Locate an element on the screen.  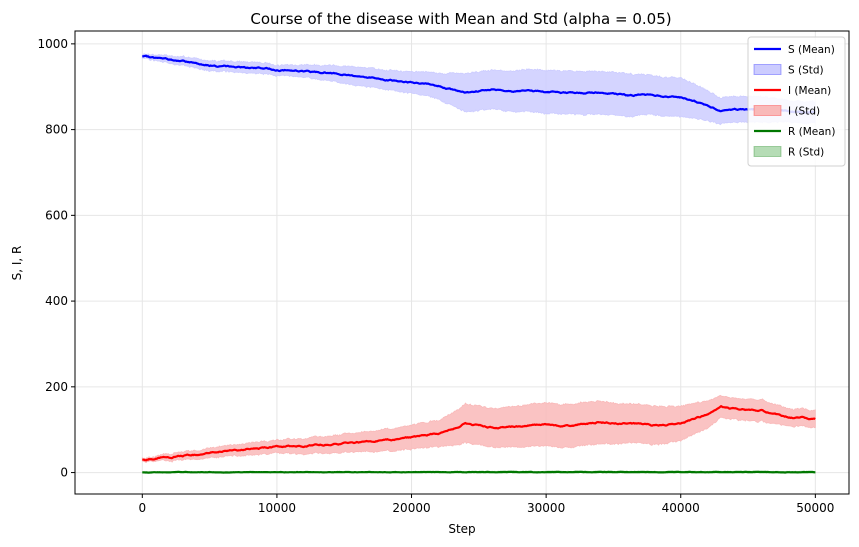
y-tick-label: 400 is located at coordinates (56, 301).